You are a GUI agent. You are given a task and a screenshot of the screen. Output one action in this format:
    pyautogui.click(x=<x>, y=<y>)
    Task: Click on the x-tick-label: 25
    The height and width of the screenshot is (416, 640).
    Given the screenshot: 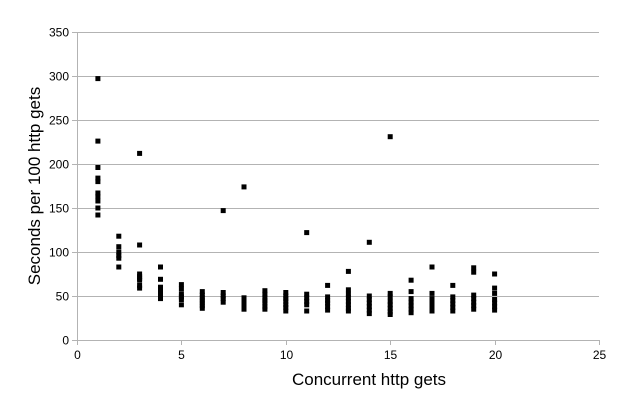 What is the action you would take?
    pyautogui.click(x=600, y=355)
    